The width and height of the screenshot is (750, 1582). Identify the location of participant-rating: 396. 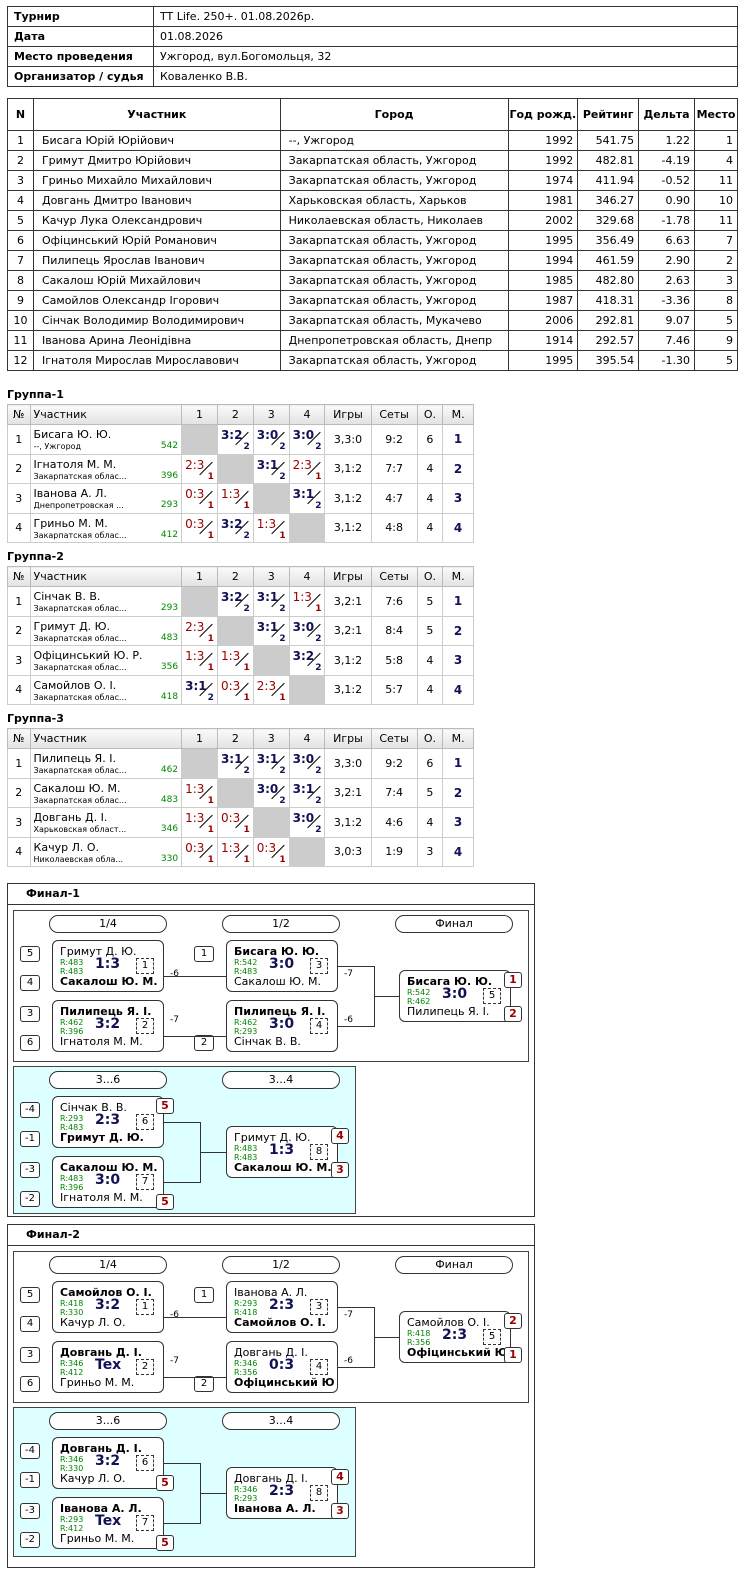
(169, 475).